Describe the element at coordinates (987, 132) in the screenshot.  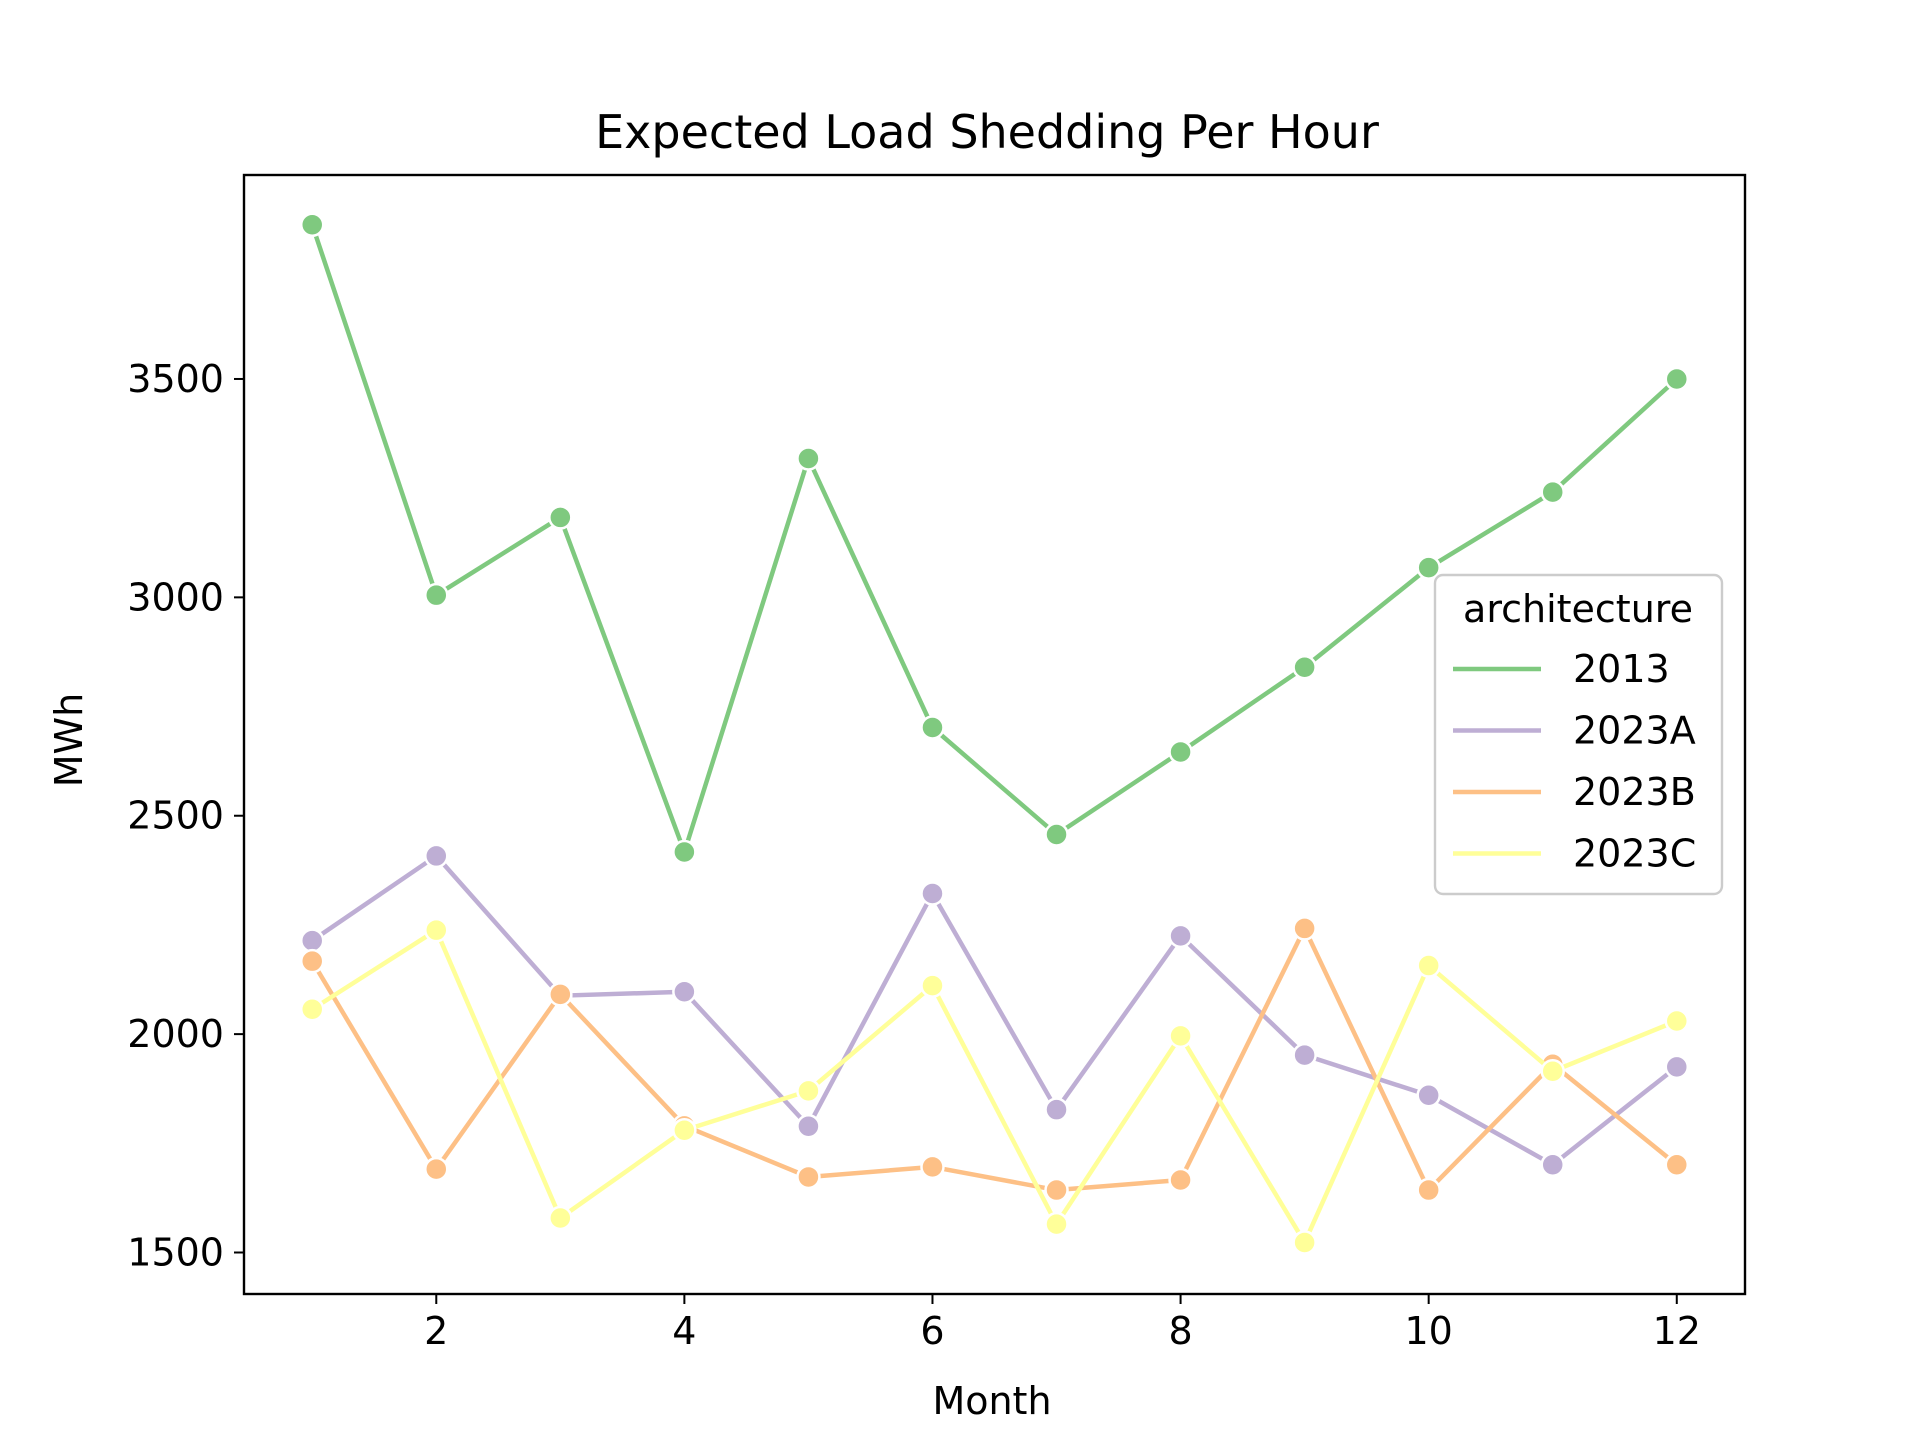
I see `chart-title: Expected Load Shedding Per Hour` at that location.